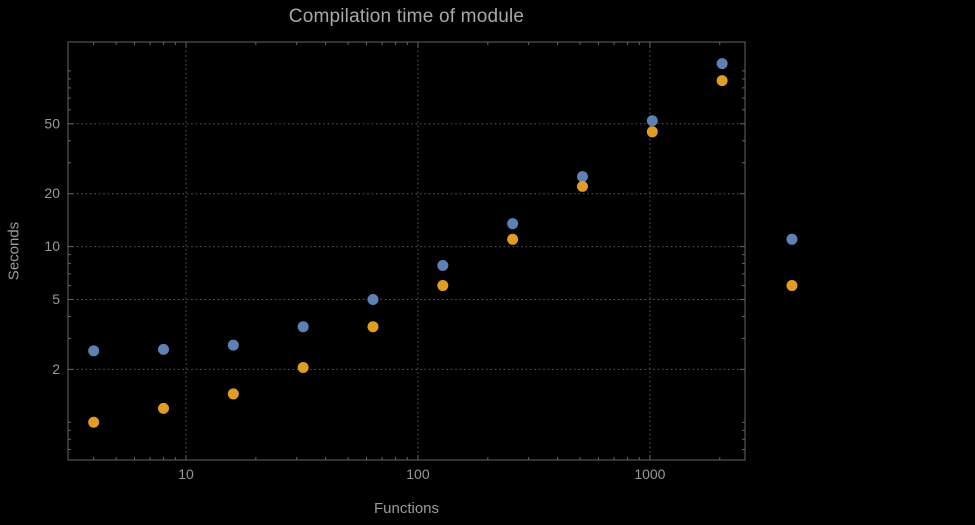 The height and width of the screenshot is (525, 975). What do you see at coordinates (186, 474) in the screenshot?
I see `x-tick-label-10: 10` at bounding box center [186, 474].